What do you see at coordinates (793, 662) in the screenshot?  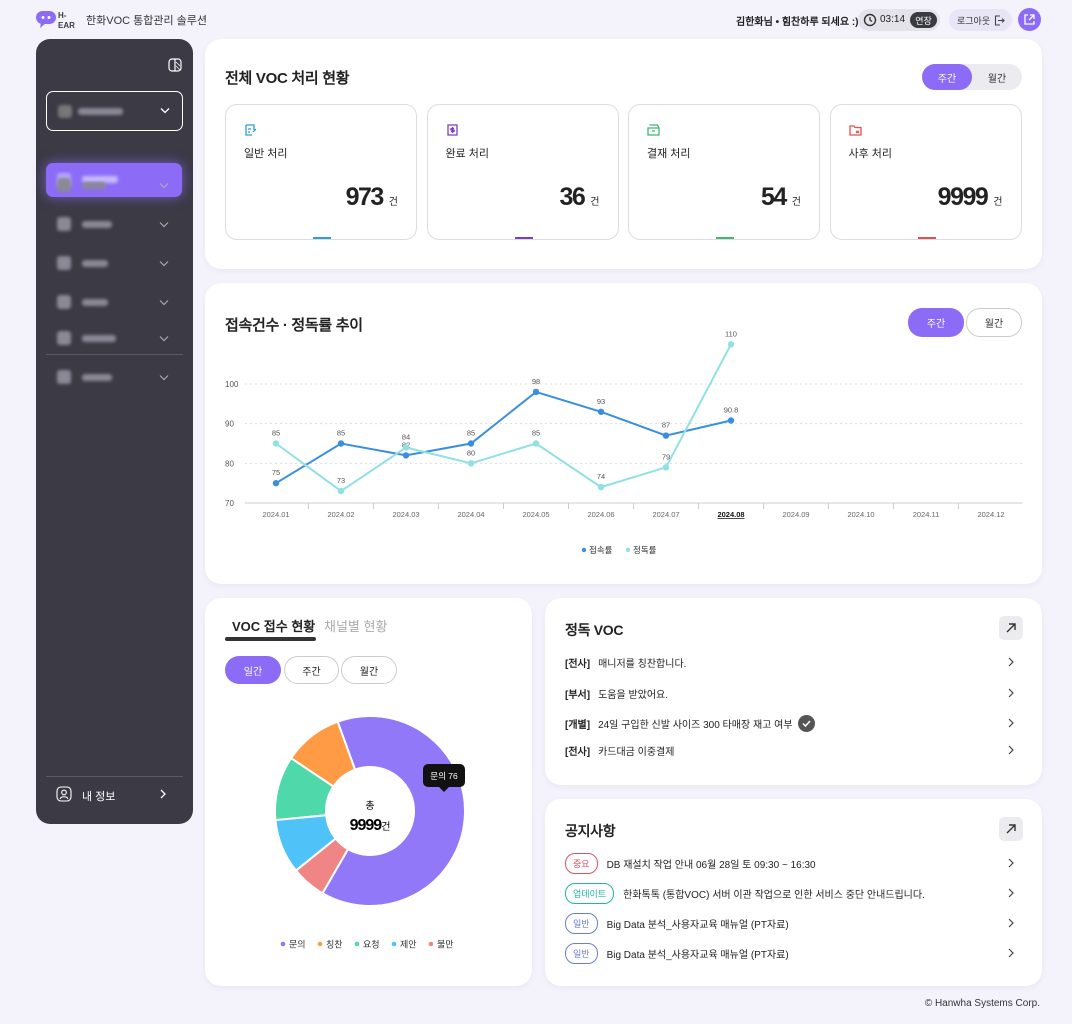 I see `voc-item: [전사] 매니저를 칭찬합니다.` at bounding box center [793, 662].